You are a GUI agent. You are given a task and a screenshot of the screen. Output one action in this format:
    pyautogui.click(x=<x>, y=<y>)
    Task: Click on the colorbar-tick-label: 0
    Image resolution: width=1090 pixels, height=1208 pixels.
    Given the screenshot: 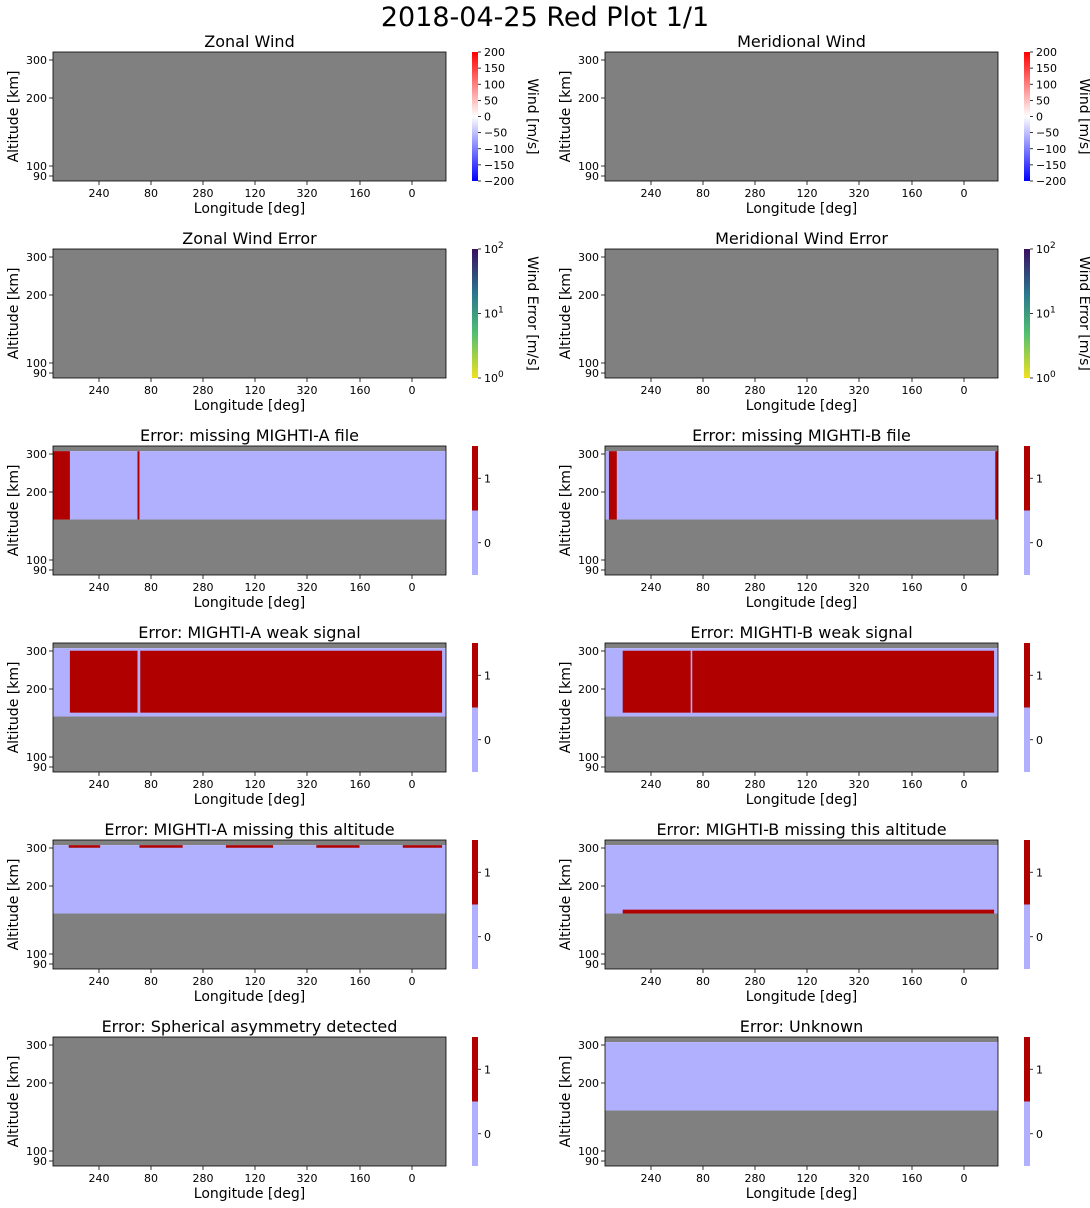 What is the action you would take?
    pyautogui.click(x=1039, y=117)
    